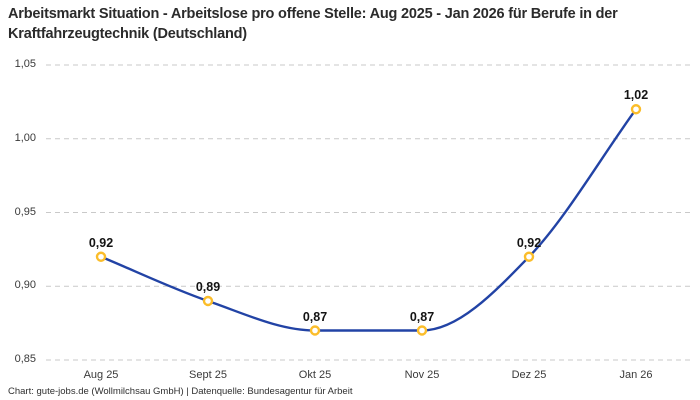  Describe the element at coordinates (315, 375) in the screenshot. I see `x-axis-tick-label: Okt 25` at that location.